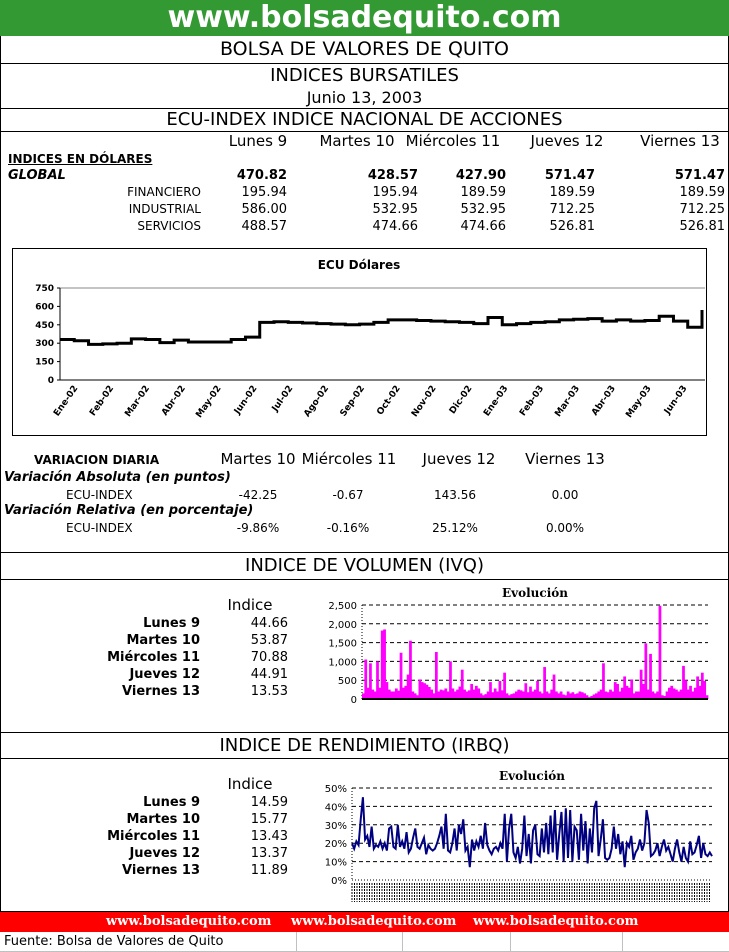 The height and width of the screenshot is (952, 729). What do you see at coordinates (208, 402) in the screenshot?
I see `x-tick-label: May-02` at bounding box center [208, 402].